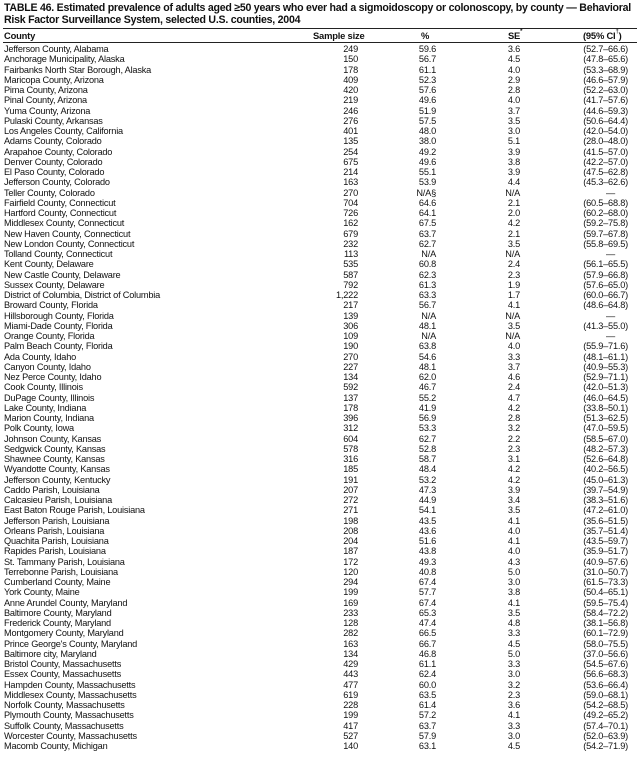 The width and height of the screenshot is (640, 758). What do you see at coordinates (427, 151) in the screenshot?
I see `cell-percent: 49.2` at bounding box center [427, 151].